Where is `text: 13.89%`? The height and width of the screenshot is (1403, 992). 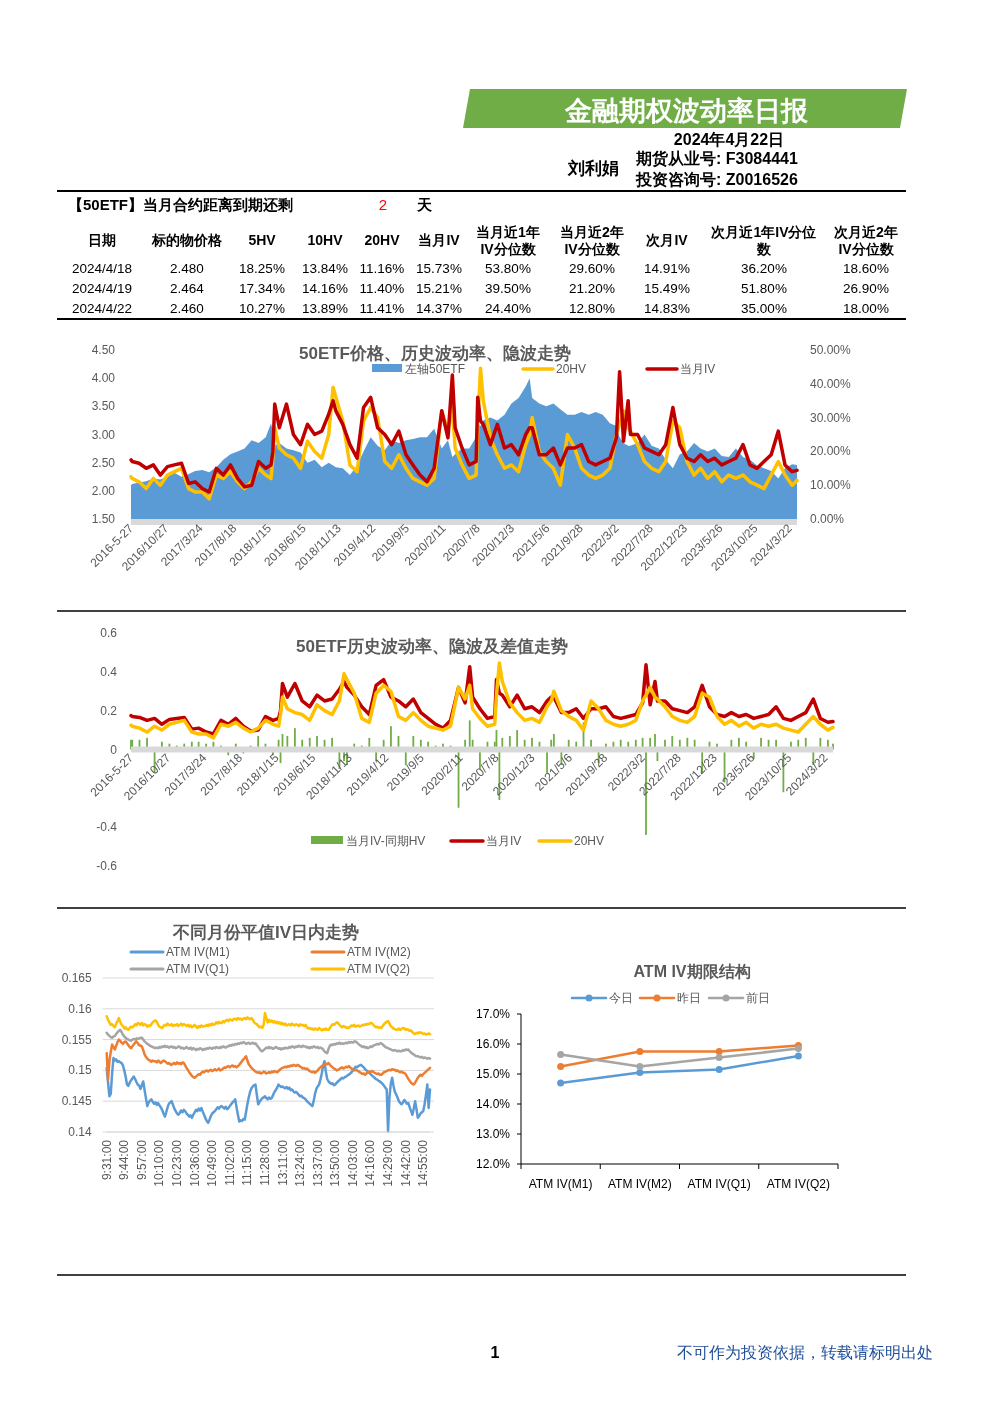
text: 13.89% is located at coordinates (325, 308).